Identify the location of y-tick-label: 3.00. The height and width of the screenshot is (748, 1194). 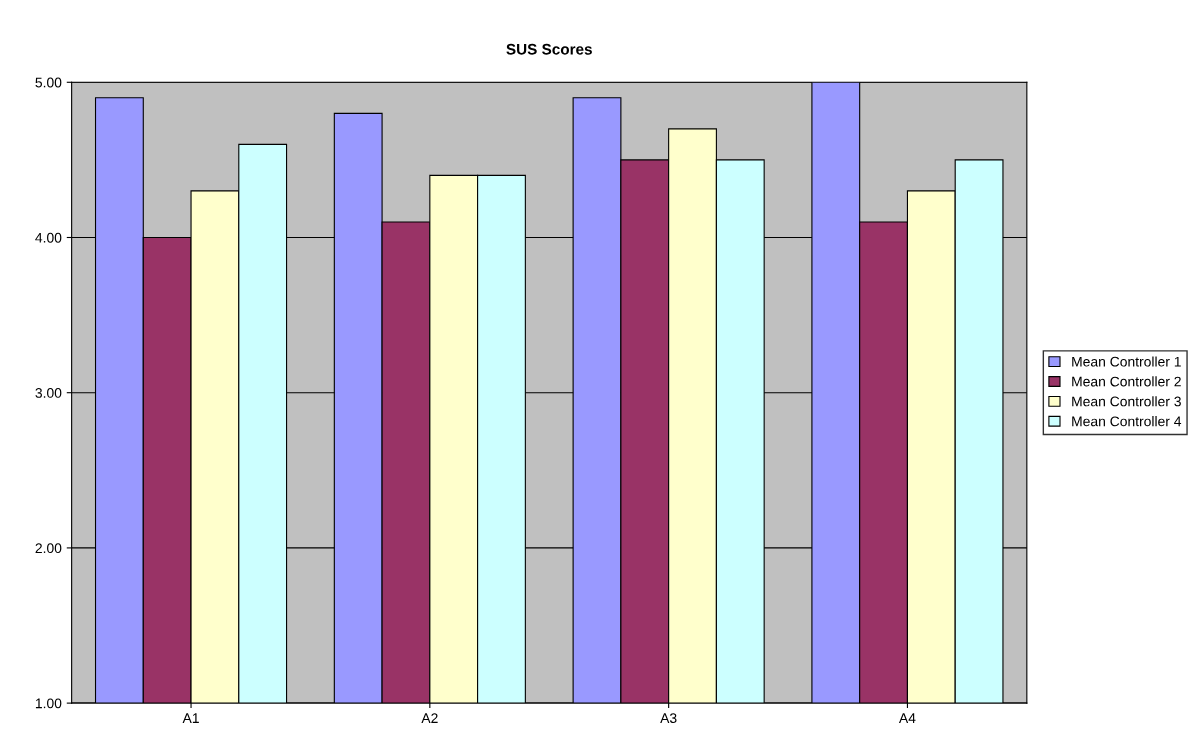
(48, 393).